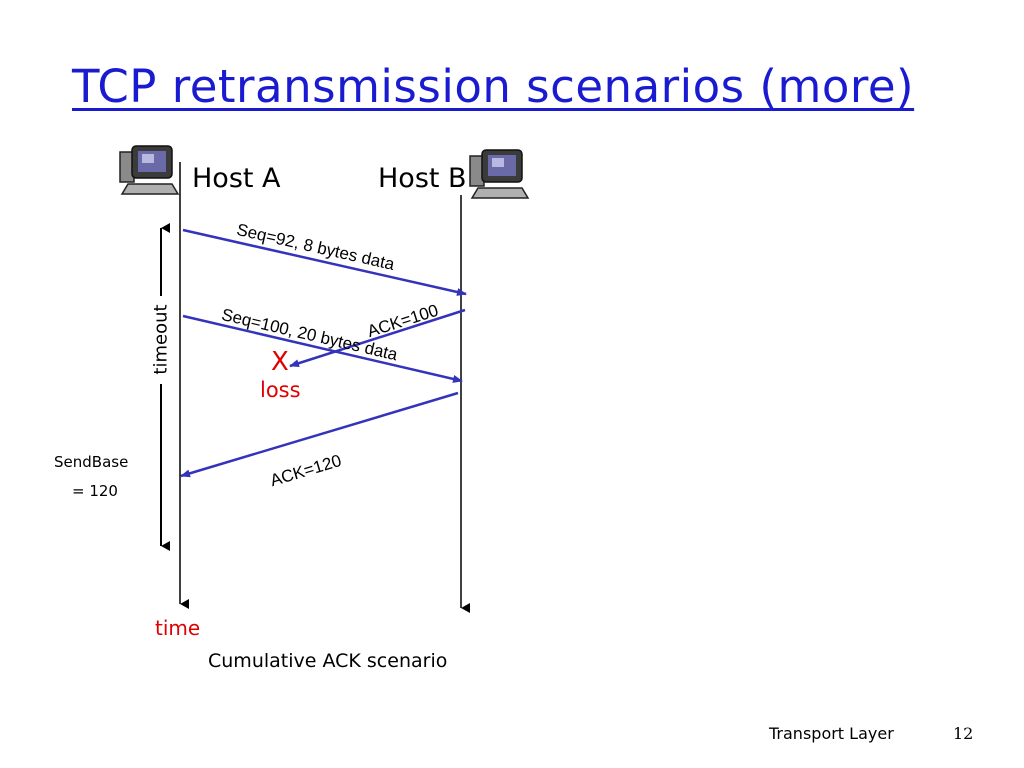 This screenshot has height=768, width=1024. I want to click on host-a-computer-icon, so click(149, 170).